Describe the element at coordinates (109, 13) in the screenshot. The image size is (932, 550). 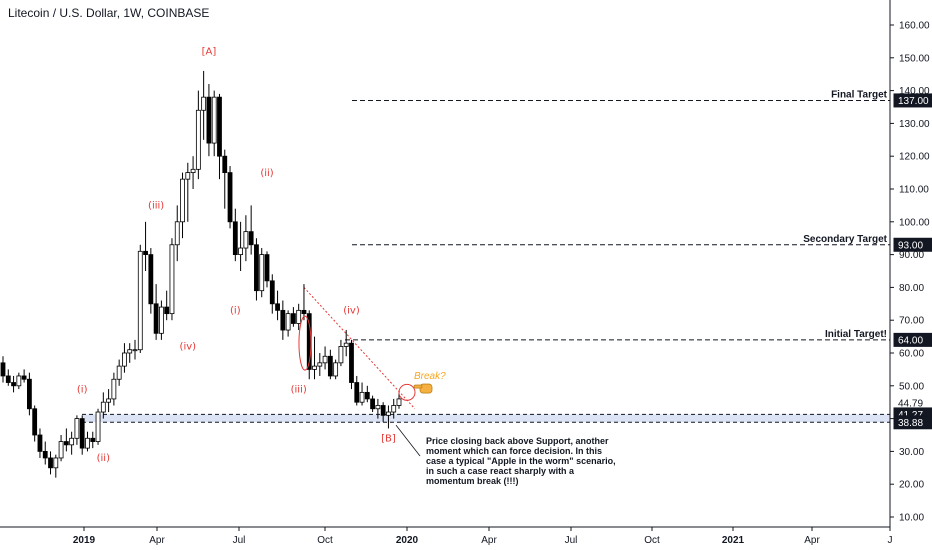
I see `chart-title: Litecoin / U.S. Dollar, 1W, COINBASE` at that location.